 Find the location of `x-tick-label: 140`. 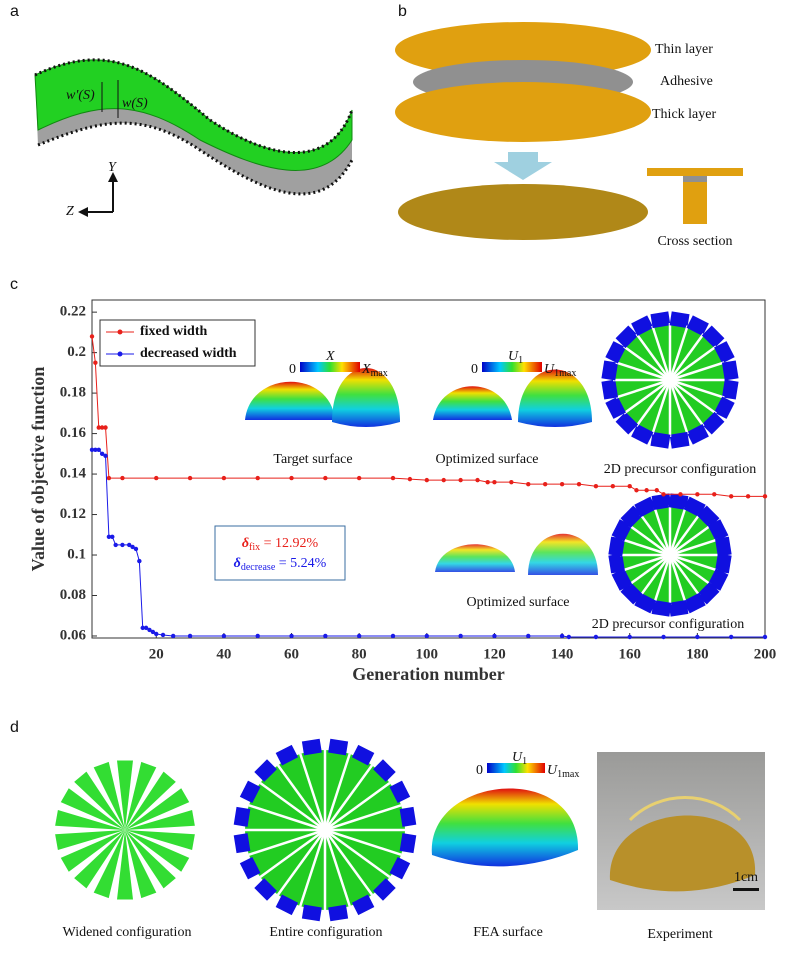

x-tick-label: 140 is located at coordinates (562, 654).